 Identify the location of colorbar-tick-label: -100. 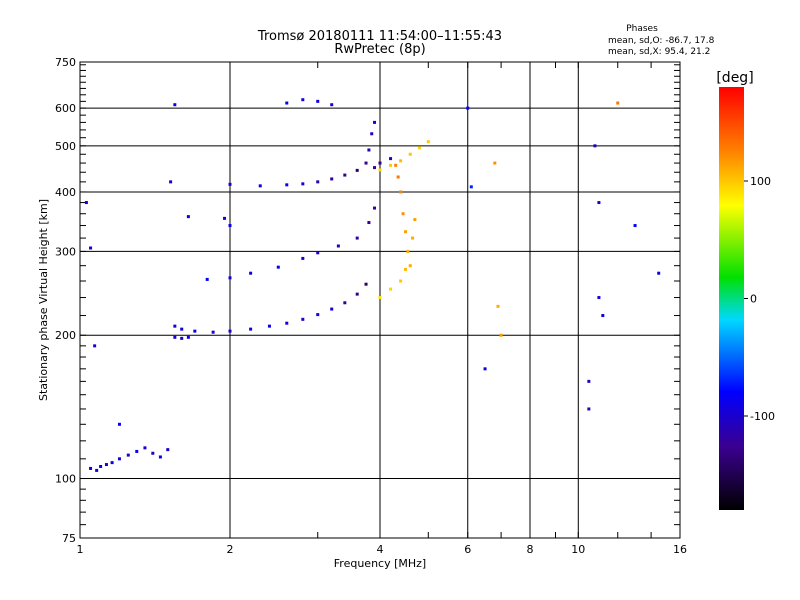
(762, 416).